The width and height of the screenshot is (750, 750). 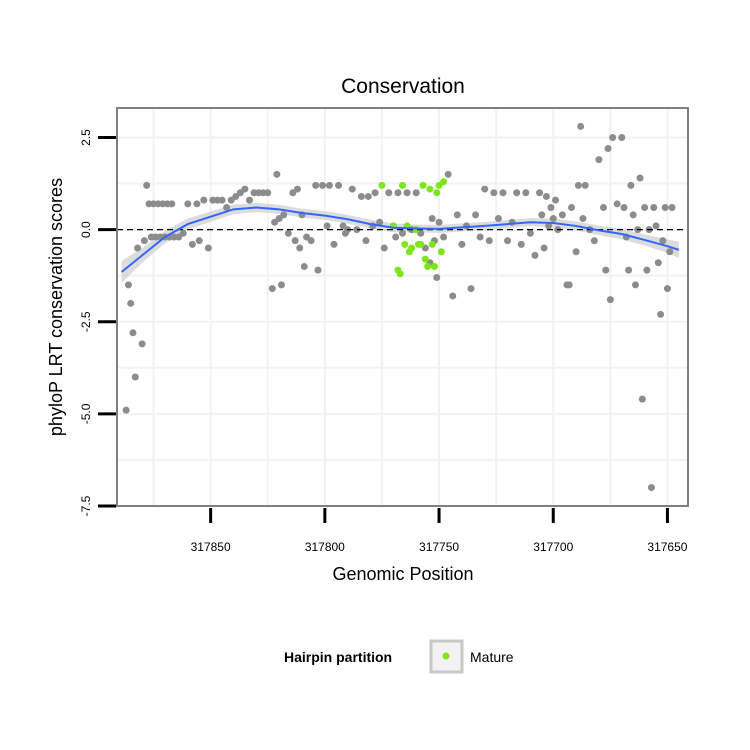 What do you see at coordinates (86, 137) in the screenshot?
I see `y-tick-label: 2.5` at bounding box center [86, 137].